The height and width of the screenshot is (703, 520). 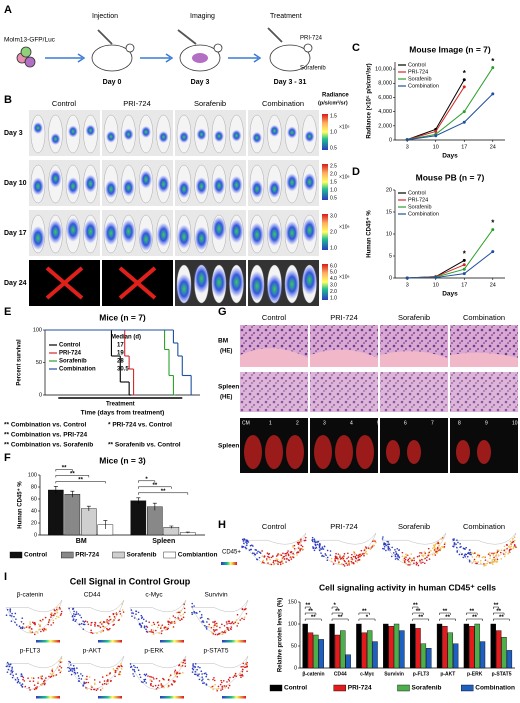 What do you see at coordinates (465, 254) in the screenshot?
I see `annotation: *` at bounding box center [465, 254].